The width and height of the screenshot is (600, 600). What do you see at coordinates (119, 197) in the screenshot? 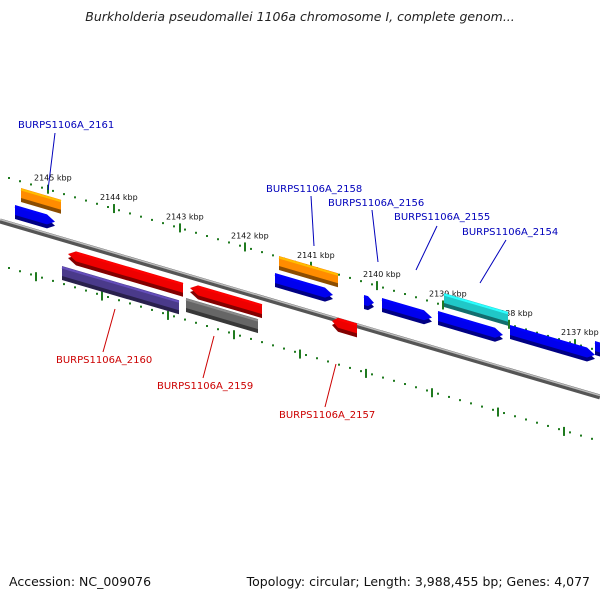
I see `kbp-label: 2144 kbp` at bounding box center [119, 197].